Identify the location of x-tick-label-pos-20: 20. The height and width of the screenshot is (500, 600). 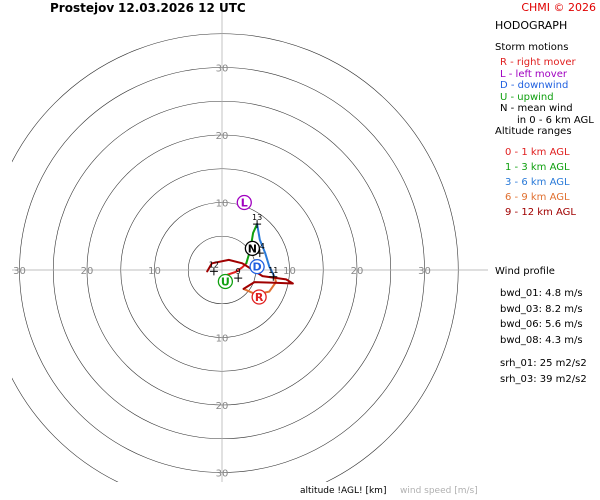
(357, 271).